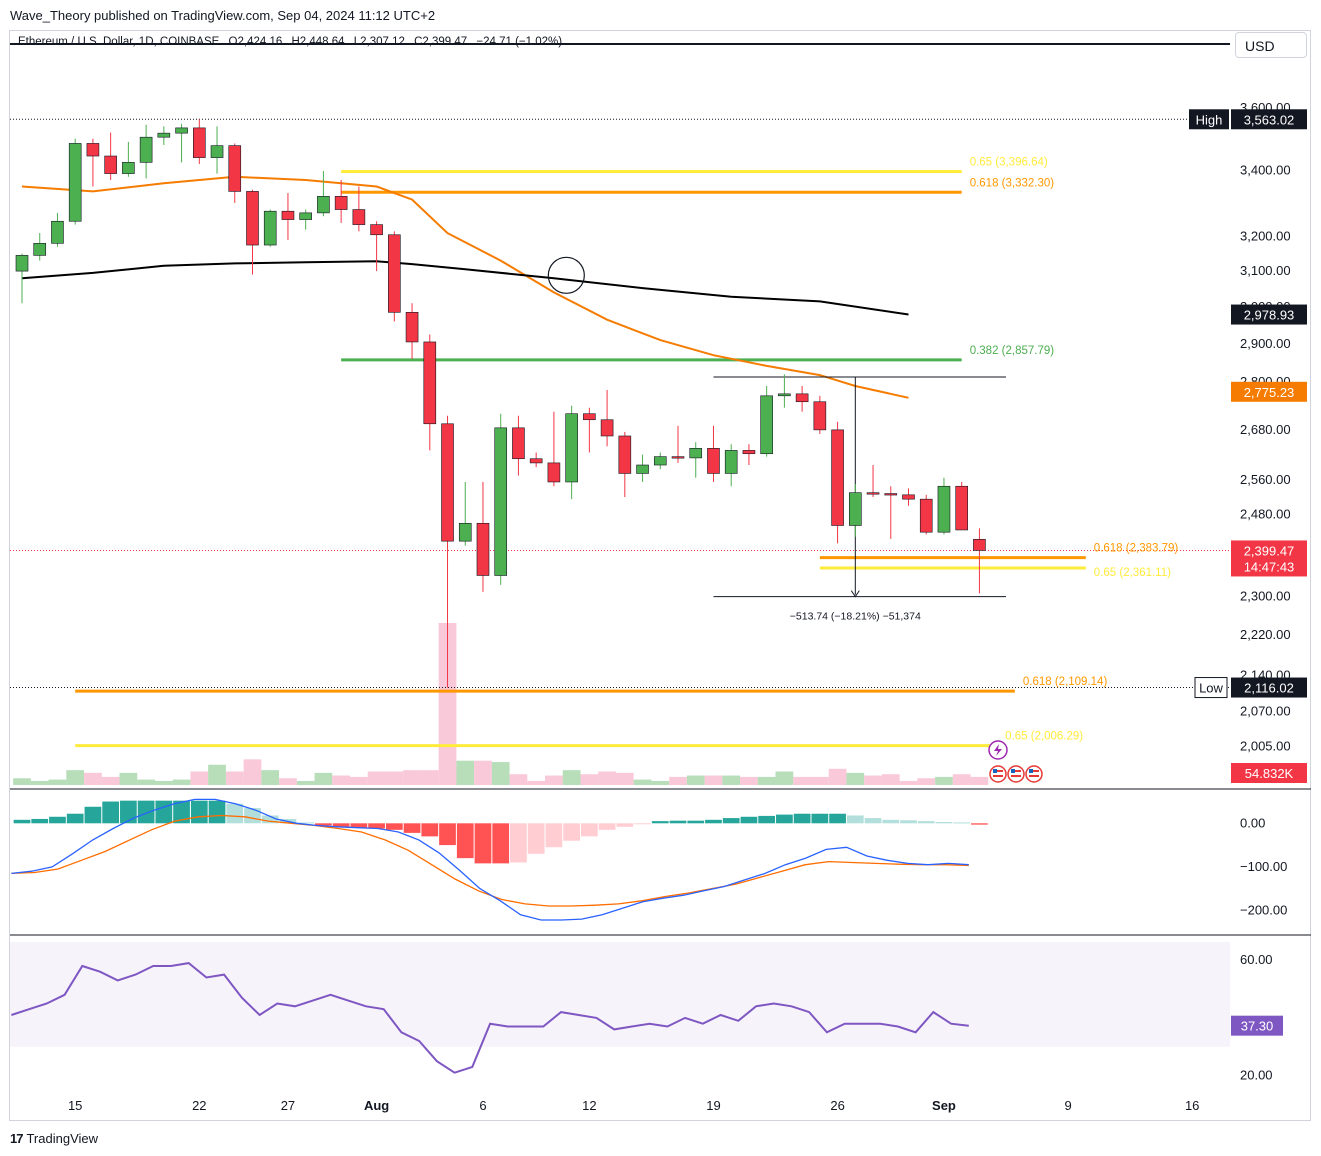  Describe the element at coordinates (998, 750) in the screenshot. I see `lightning-glyph-icon` at that location.